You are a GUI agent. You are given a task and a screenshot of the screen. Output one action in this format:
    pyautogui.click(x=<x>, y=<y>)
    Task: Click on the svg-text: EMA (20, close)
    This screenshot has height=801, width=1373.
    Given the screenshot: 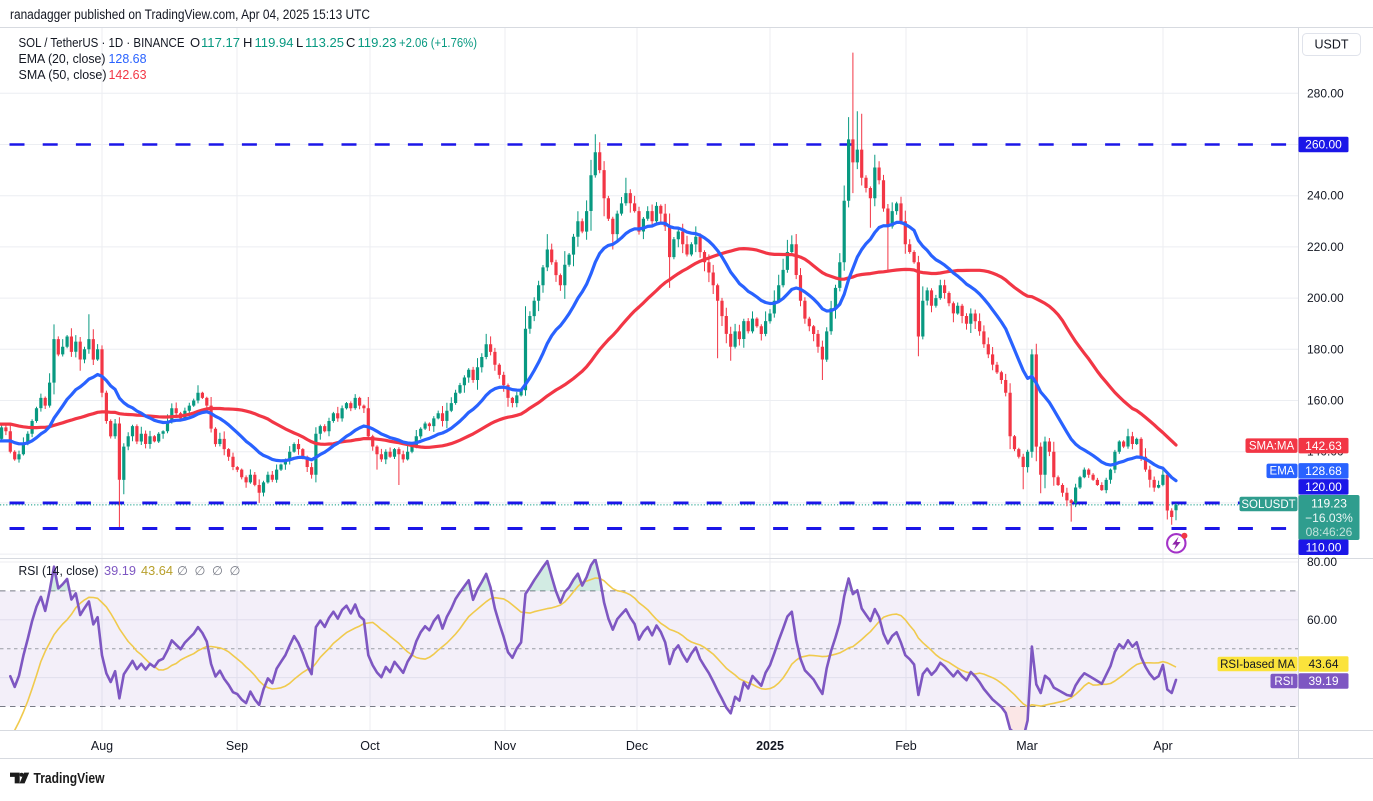 What is the action you would take?
    pyautogui.click(x=62, y=58)
    